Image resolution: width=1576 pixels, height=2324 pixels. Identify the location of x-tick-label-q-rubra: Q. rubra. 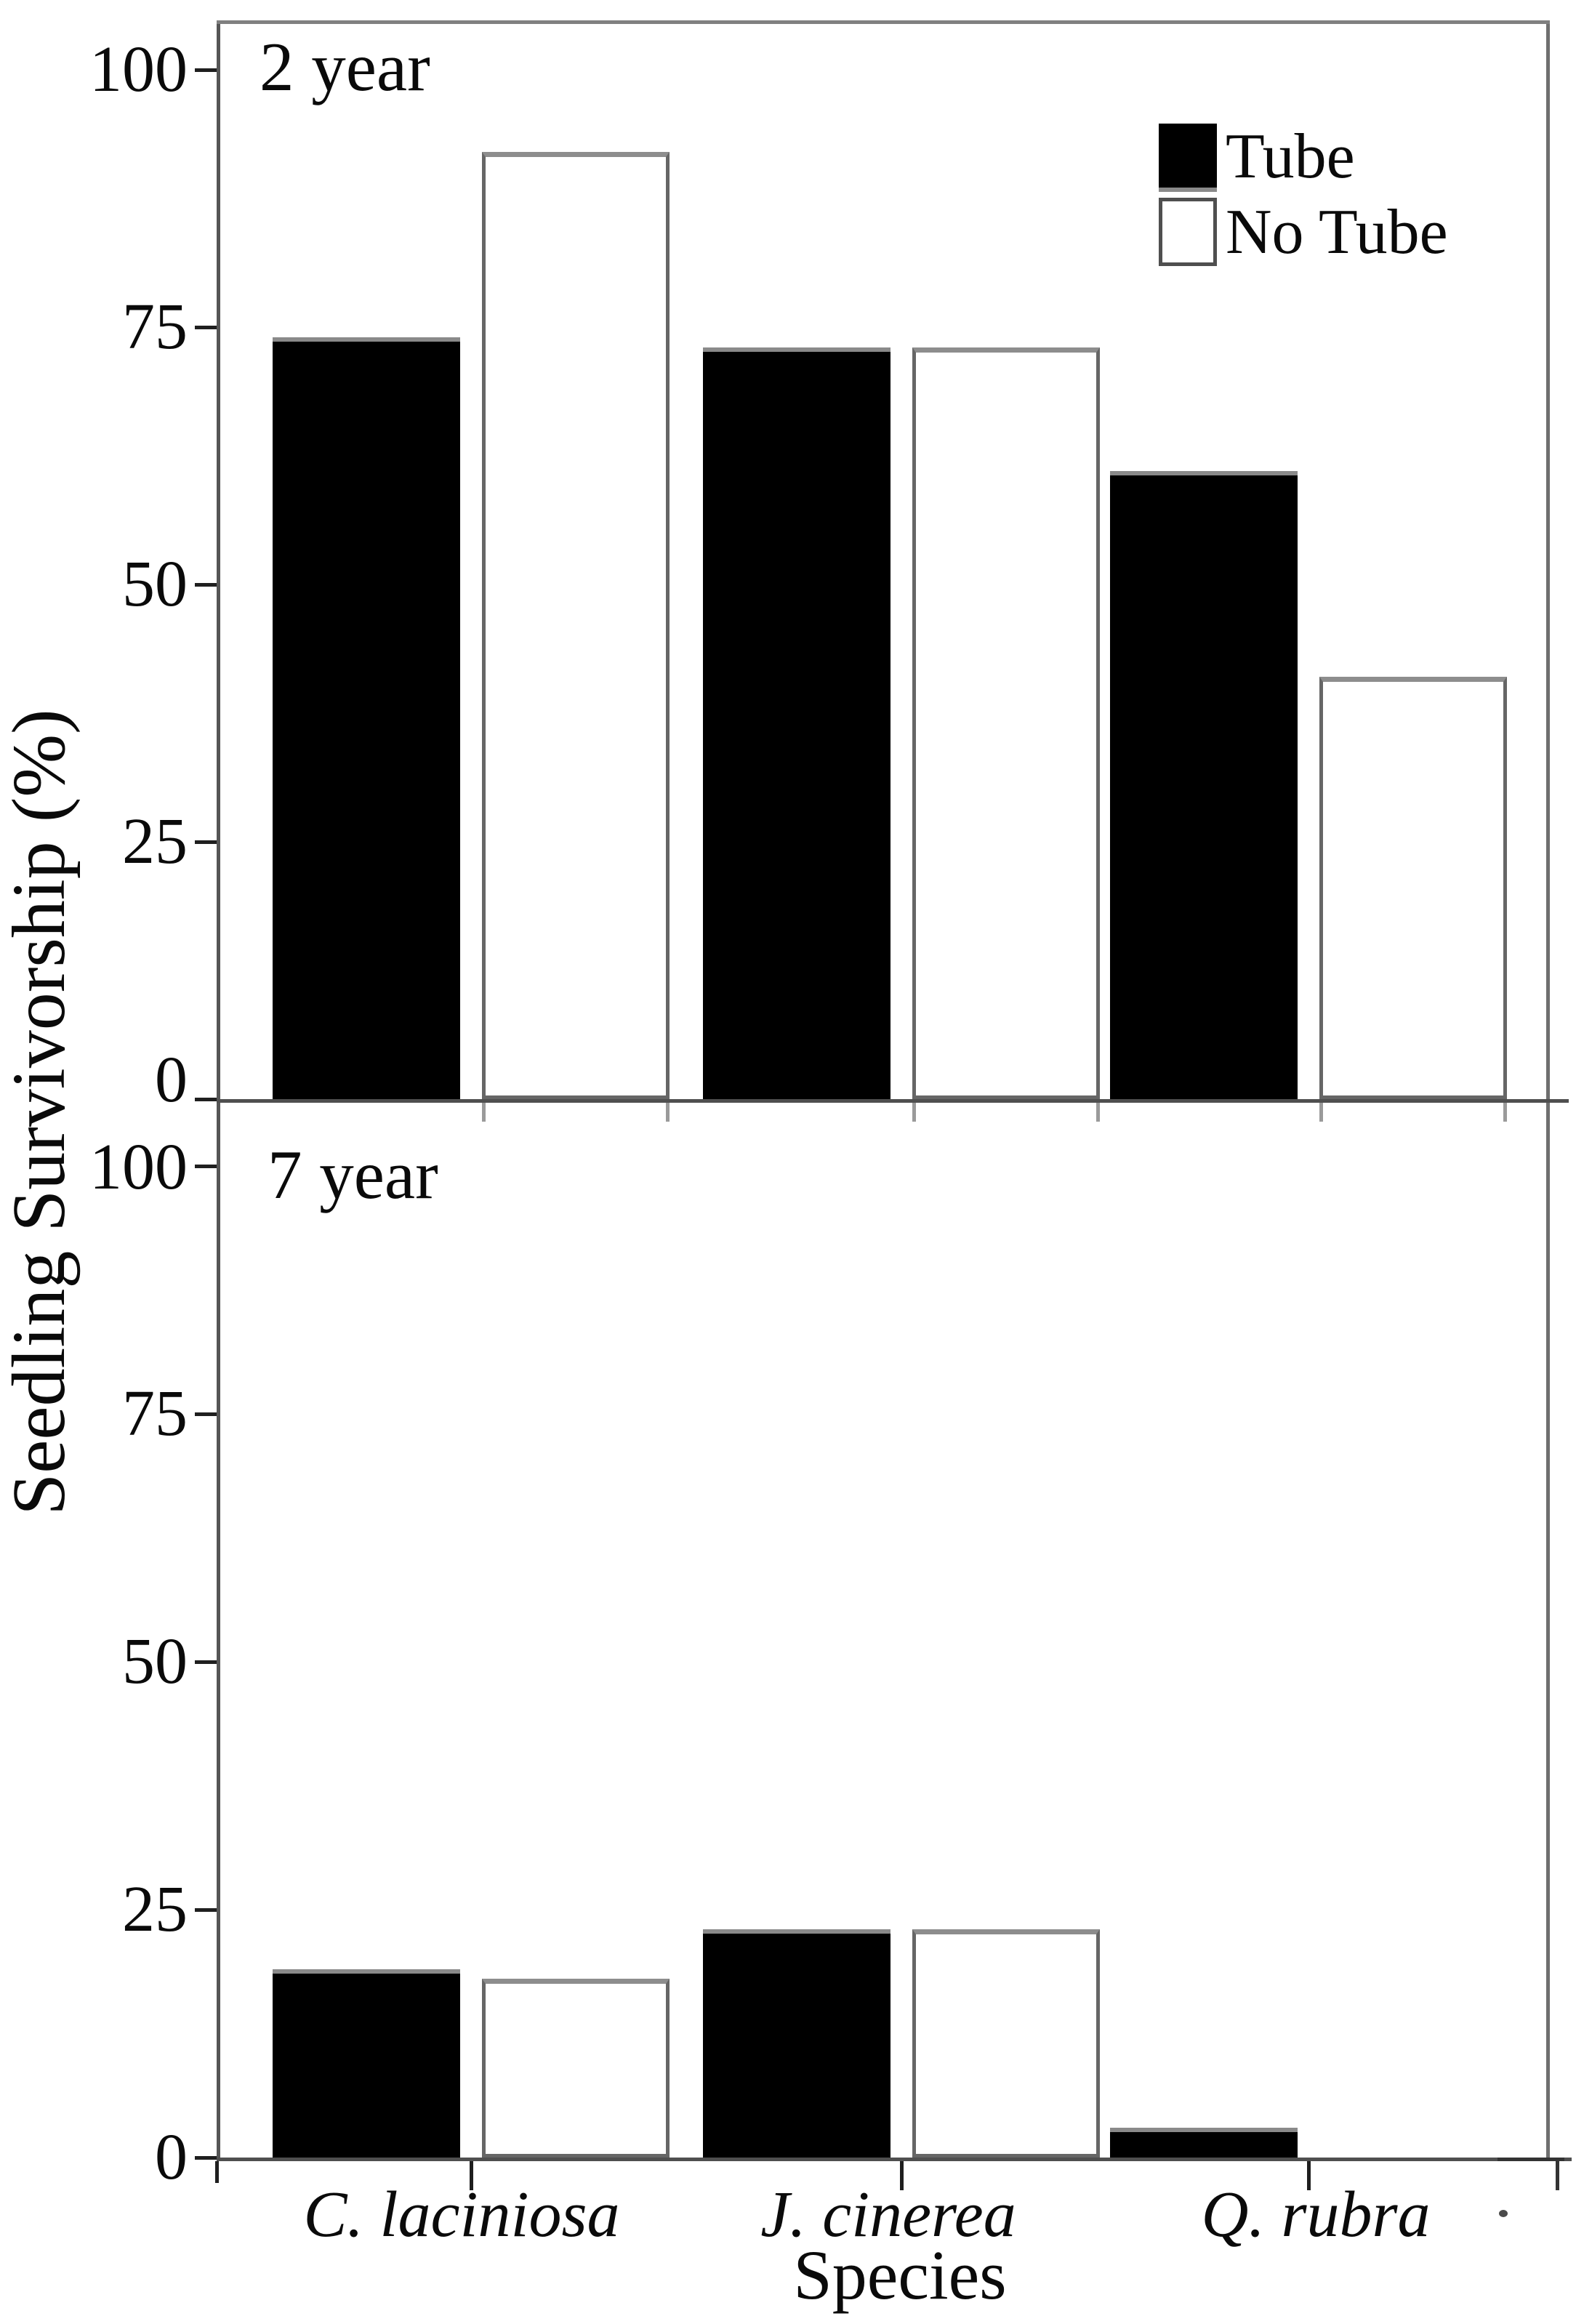
(1316, 2215).